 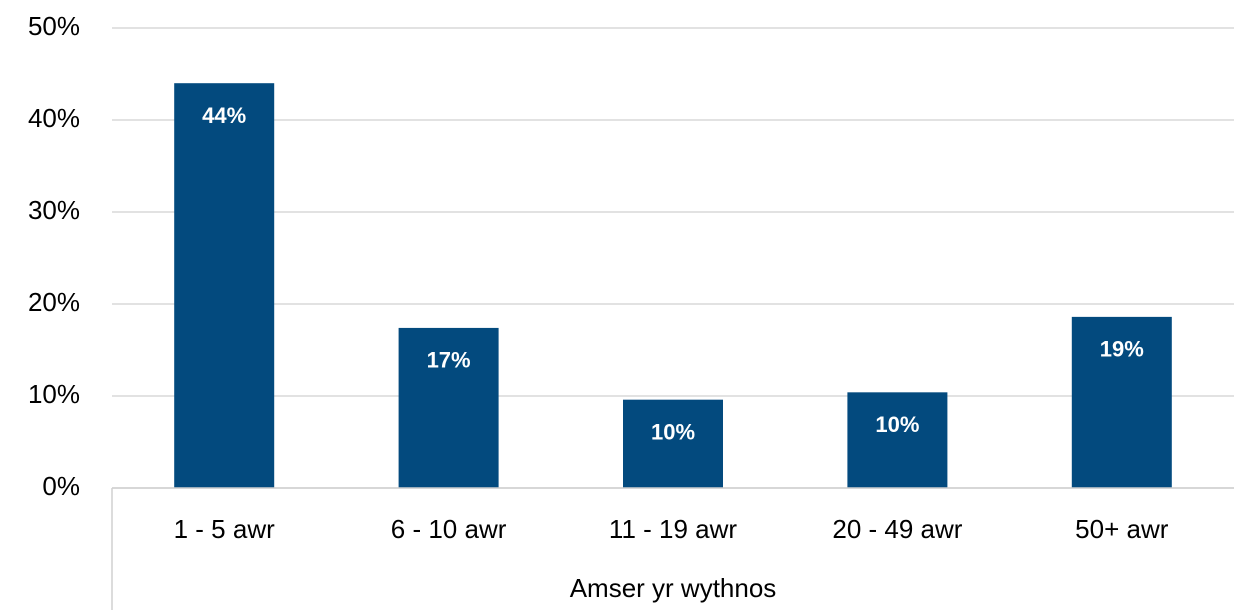 I want to click on y-tick-label: 50%, so click(x=54, y=26).